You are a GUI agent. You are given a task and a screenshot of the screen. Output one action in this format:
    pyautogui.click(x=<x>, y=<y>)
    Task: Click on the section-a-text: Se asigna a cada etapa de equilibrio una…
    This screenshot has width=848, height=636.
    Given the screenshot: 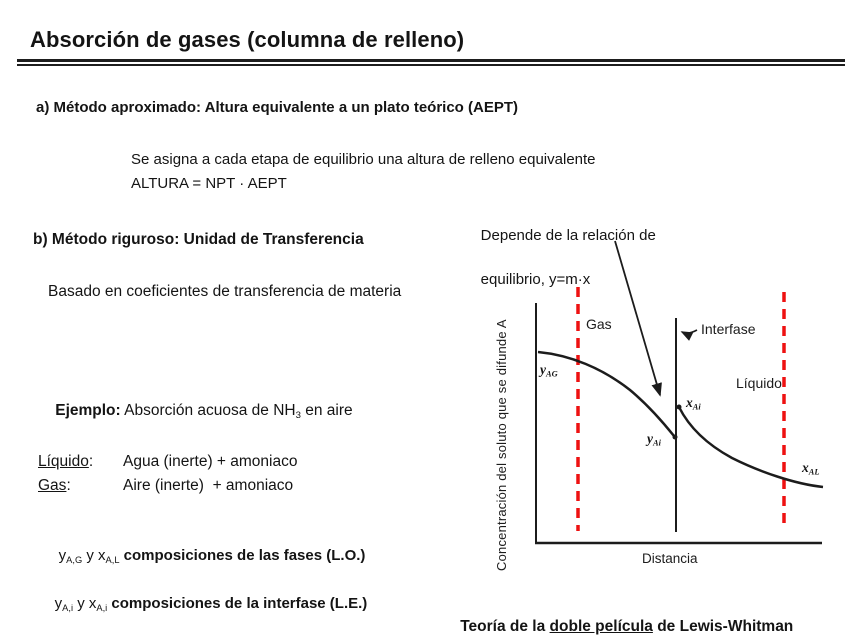 What is the action you would take?
    pyautogui.click(x=363, y=159)
    